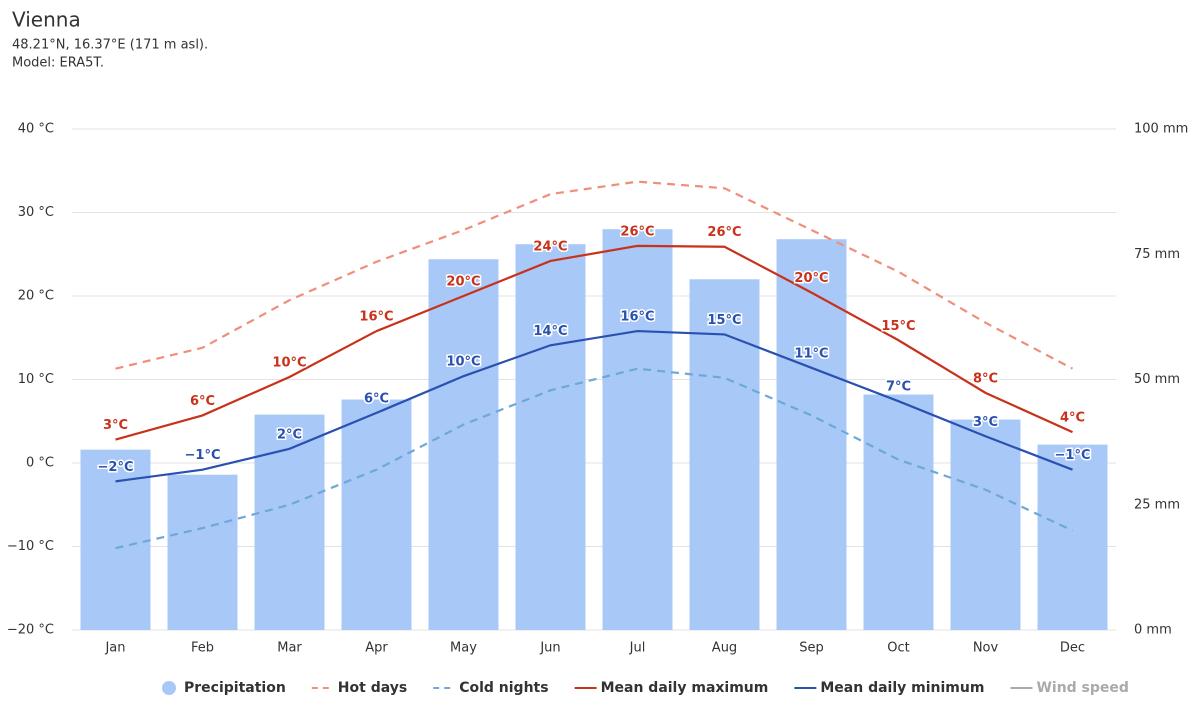 This screenshot has height=720, width=1200. Describe the element at coordinates (169, 688) in the screenshot. I see `legend-marker` at that location.